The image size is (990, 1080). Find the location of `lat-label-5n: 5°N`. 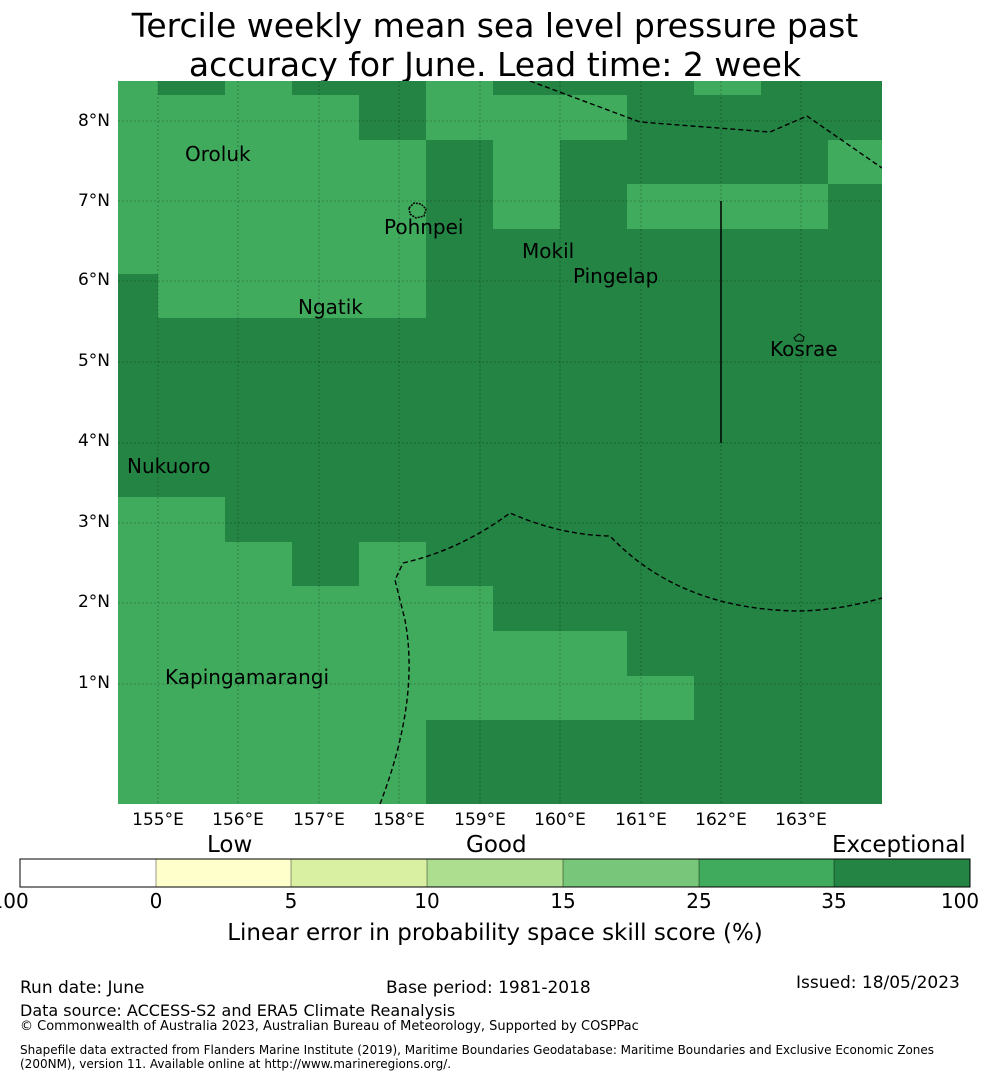

lat-label-5n: 5°N is located at coordinates (93, 361).